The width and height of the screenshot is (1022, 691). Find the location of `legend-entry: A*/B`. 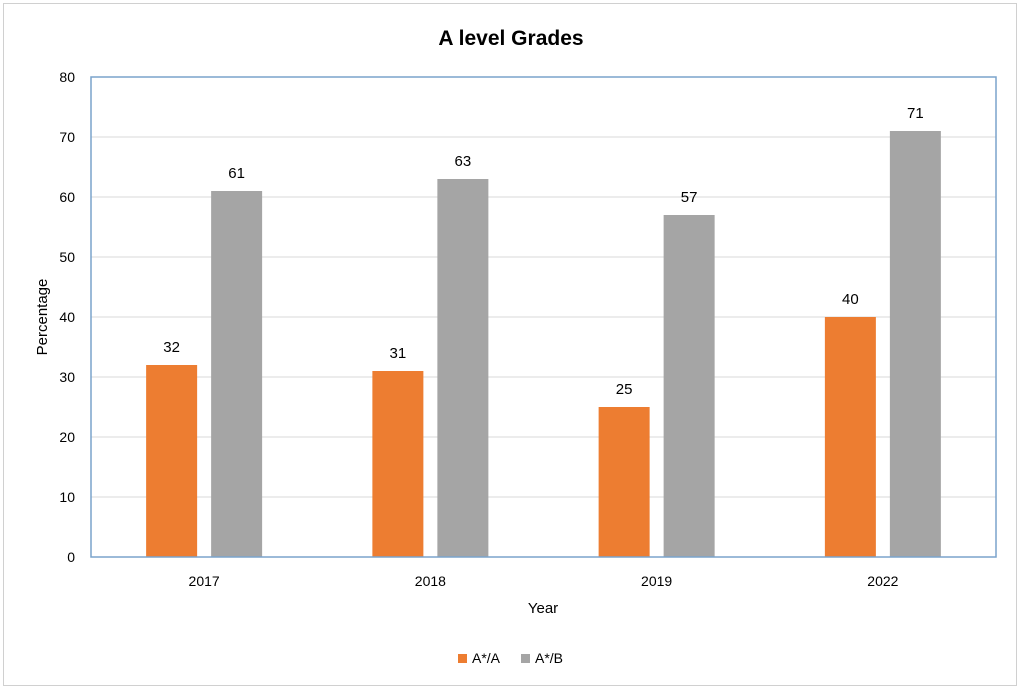

legend-entry: A*/B is located at coordinates (549, 658).